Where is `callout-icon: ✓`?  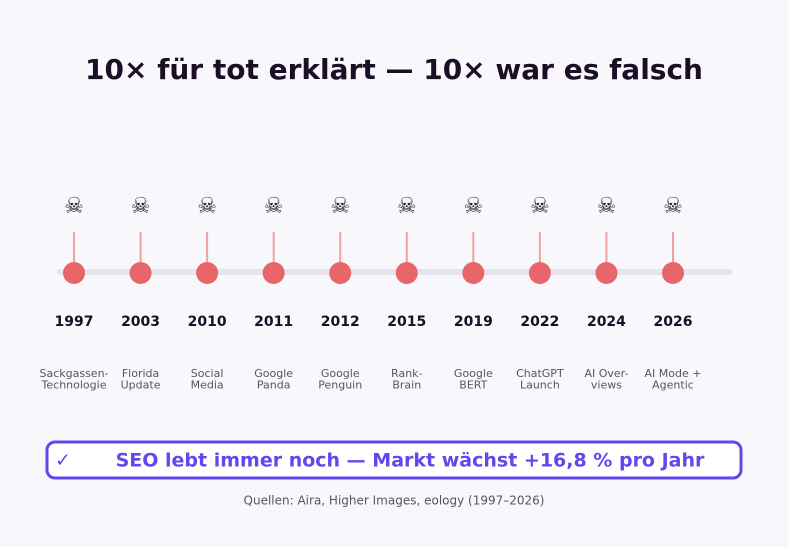
callout-icon: ✓ is located at coordinates (63, 461).